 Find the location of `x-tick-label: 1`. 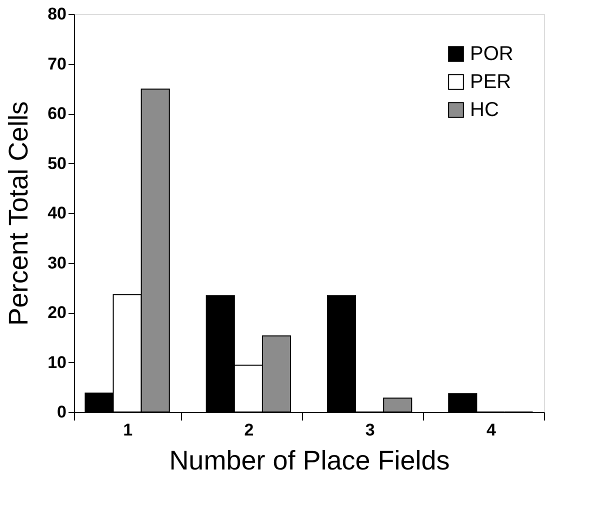

x-tick-label: 1 is located at coordinates (128, 430).